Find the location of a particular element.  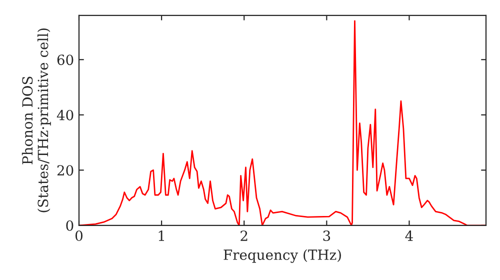

y-tick-label: 20 is located at coordinates (65, 170).